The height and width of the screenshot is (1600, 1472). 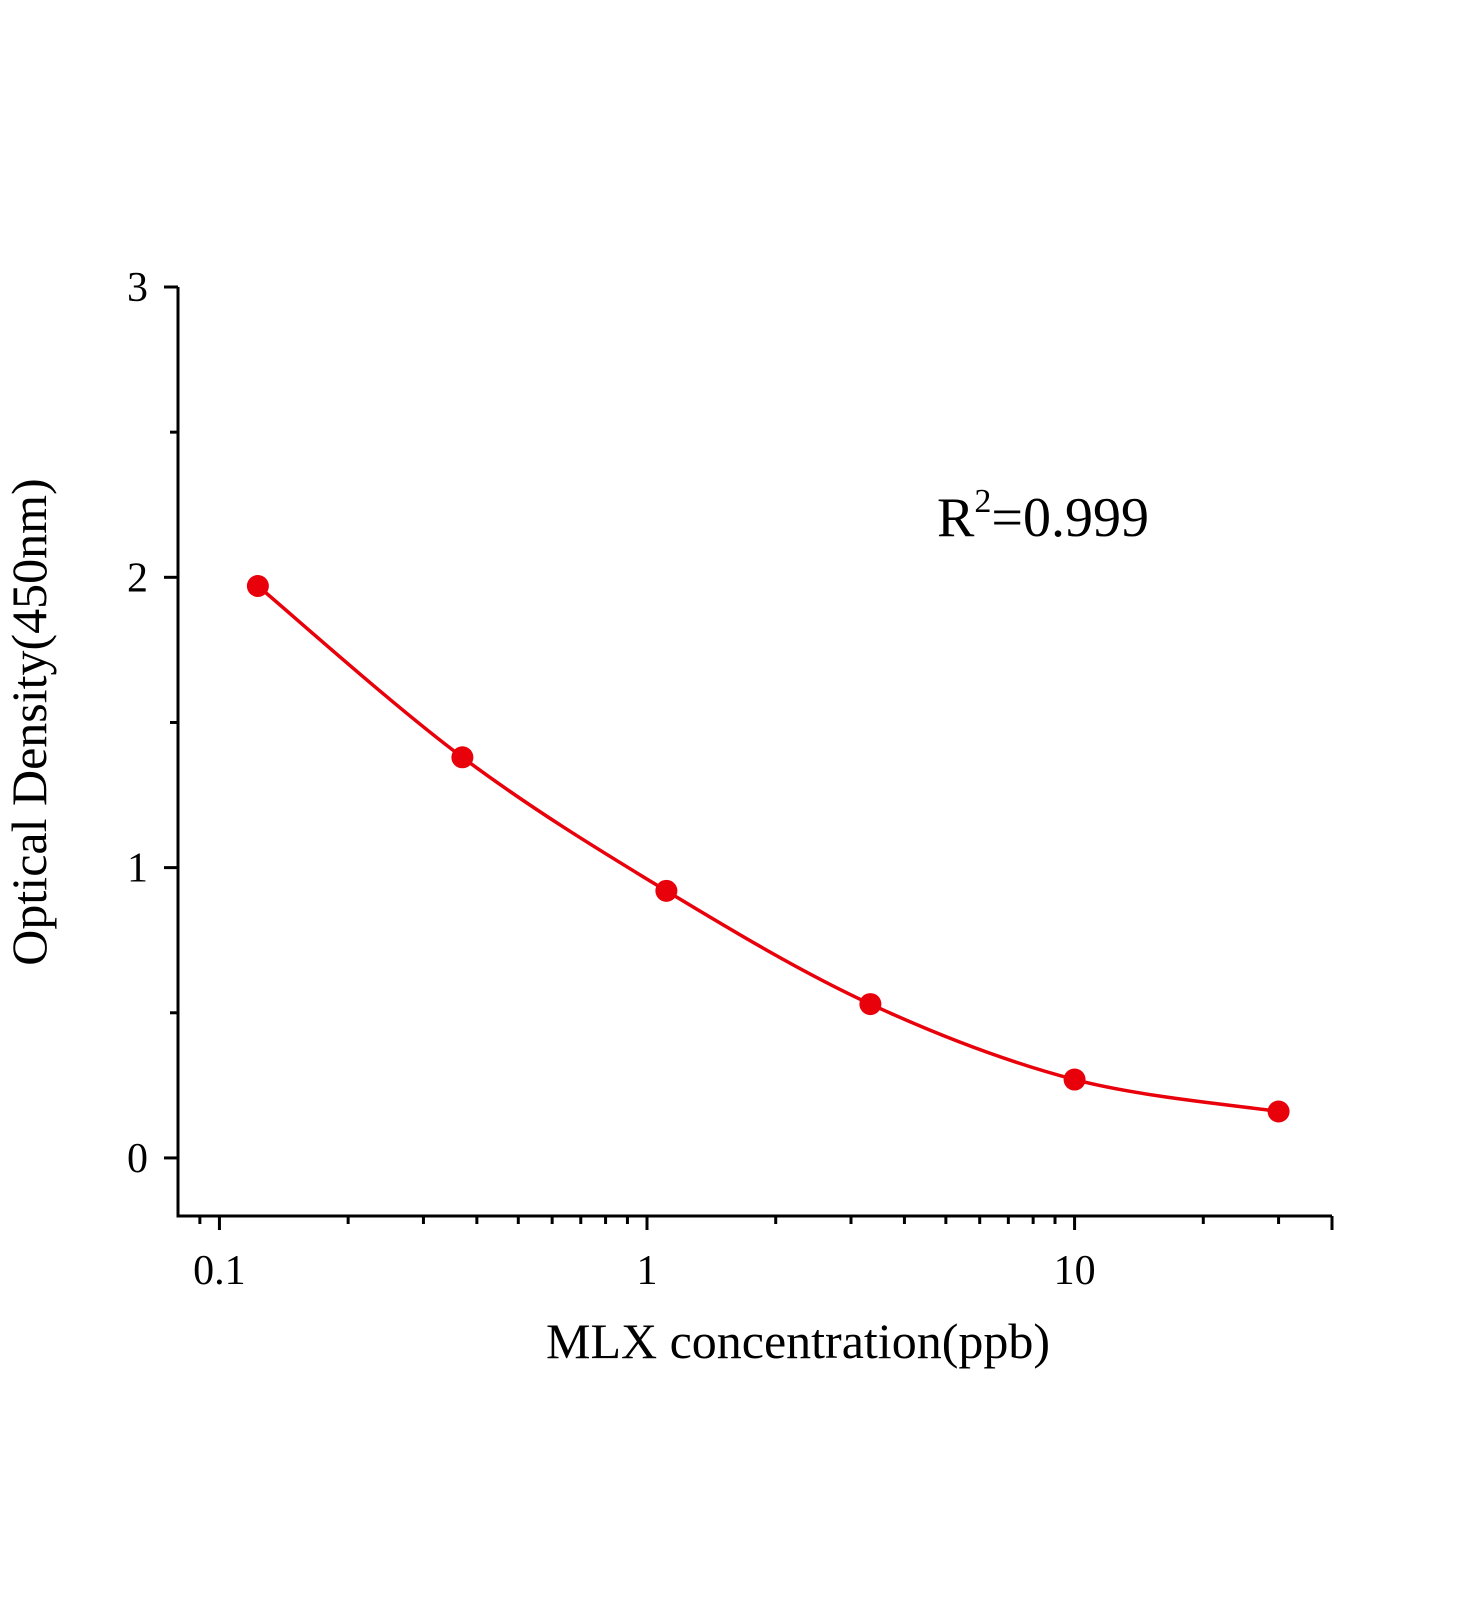 I want to click on x-tick-label: 1, so click(x=647, y=1271).